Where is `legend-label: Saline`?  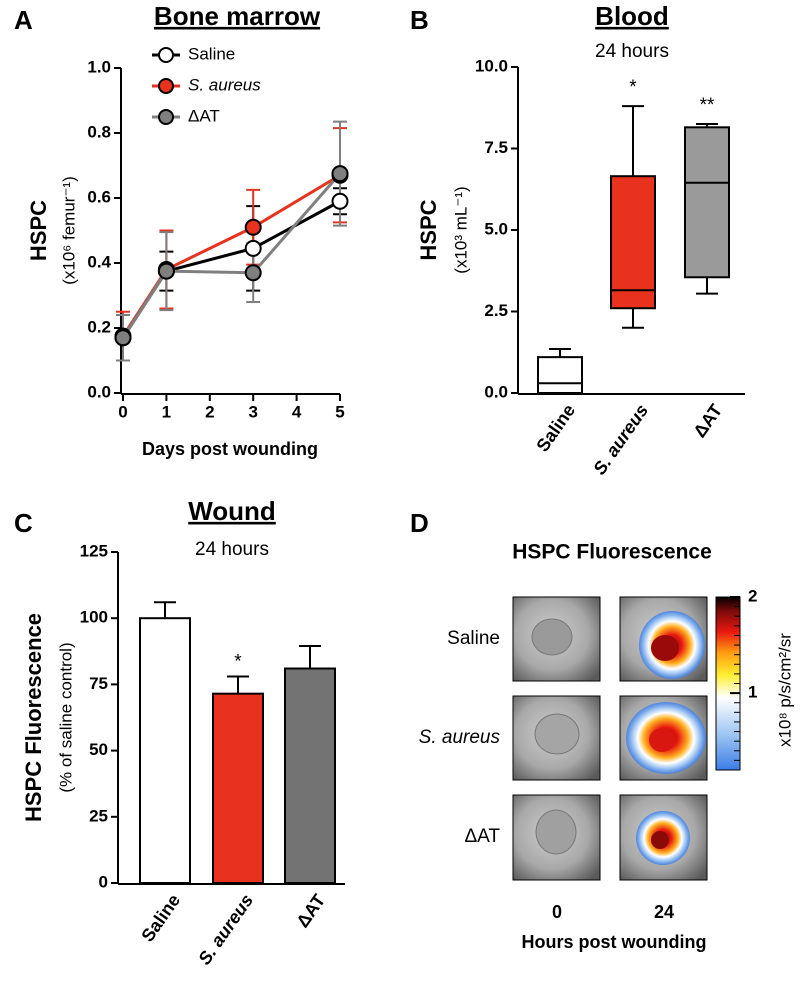
legend-label: Saline is located at coordinates (211, 53).